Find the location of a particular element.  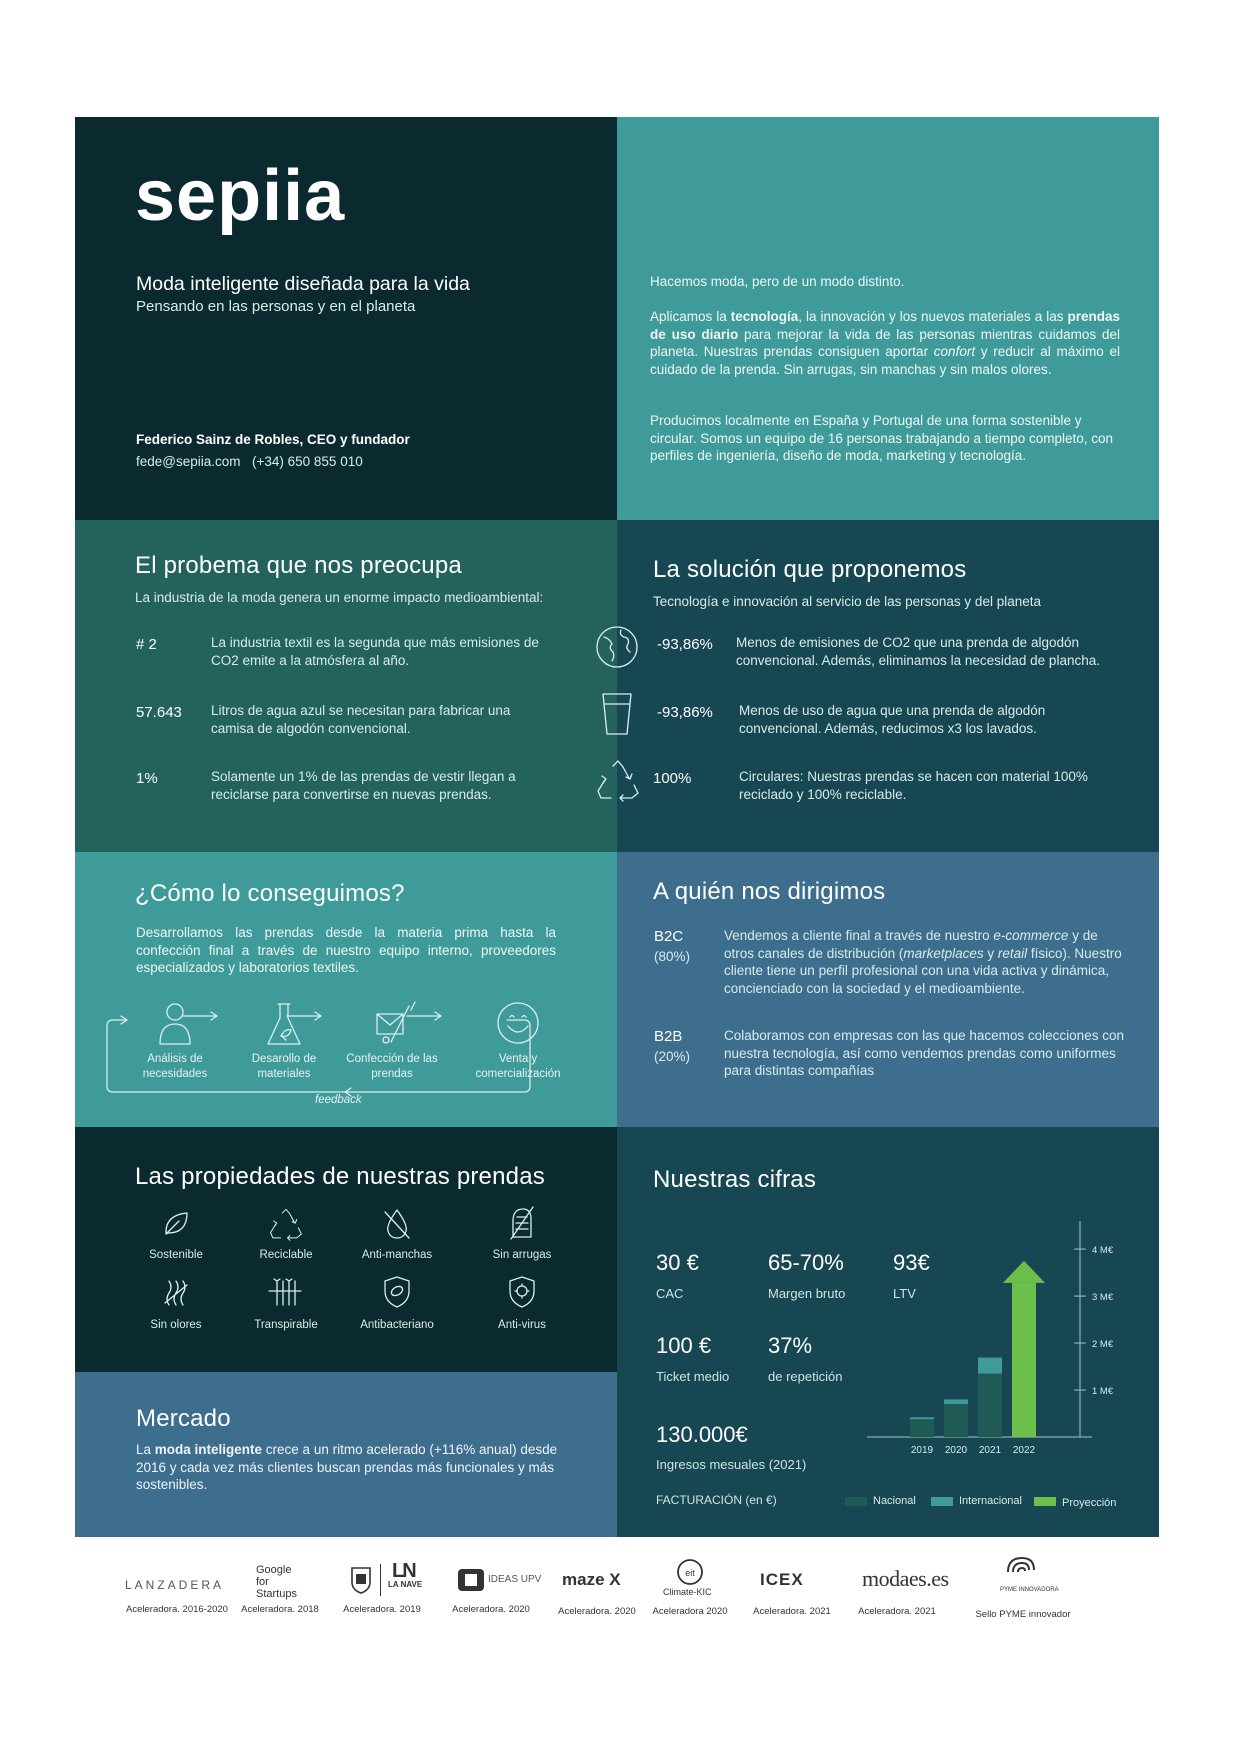

metric-value-repeat: 37% is located at coordinates (790, 1345).